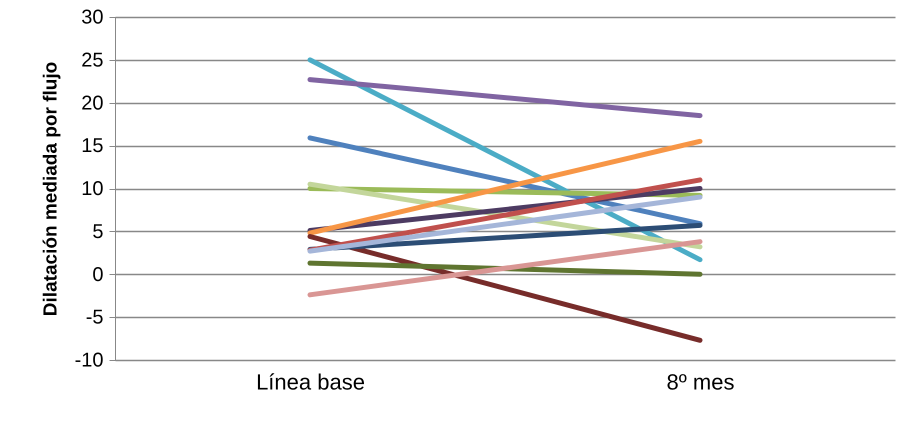 This screenshot has width=899, height=422. I want to click on y-tick-label: 15, so click(92, 146).